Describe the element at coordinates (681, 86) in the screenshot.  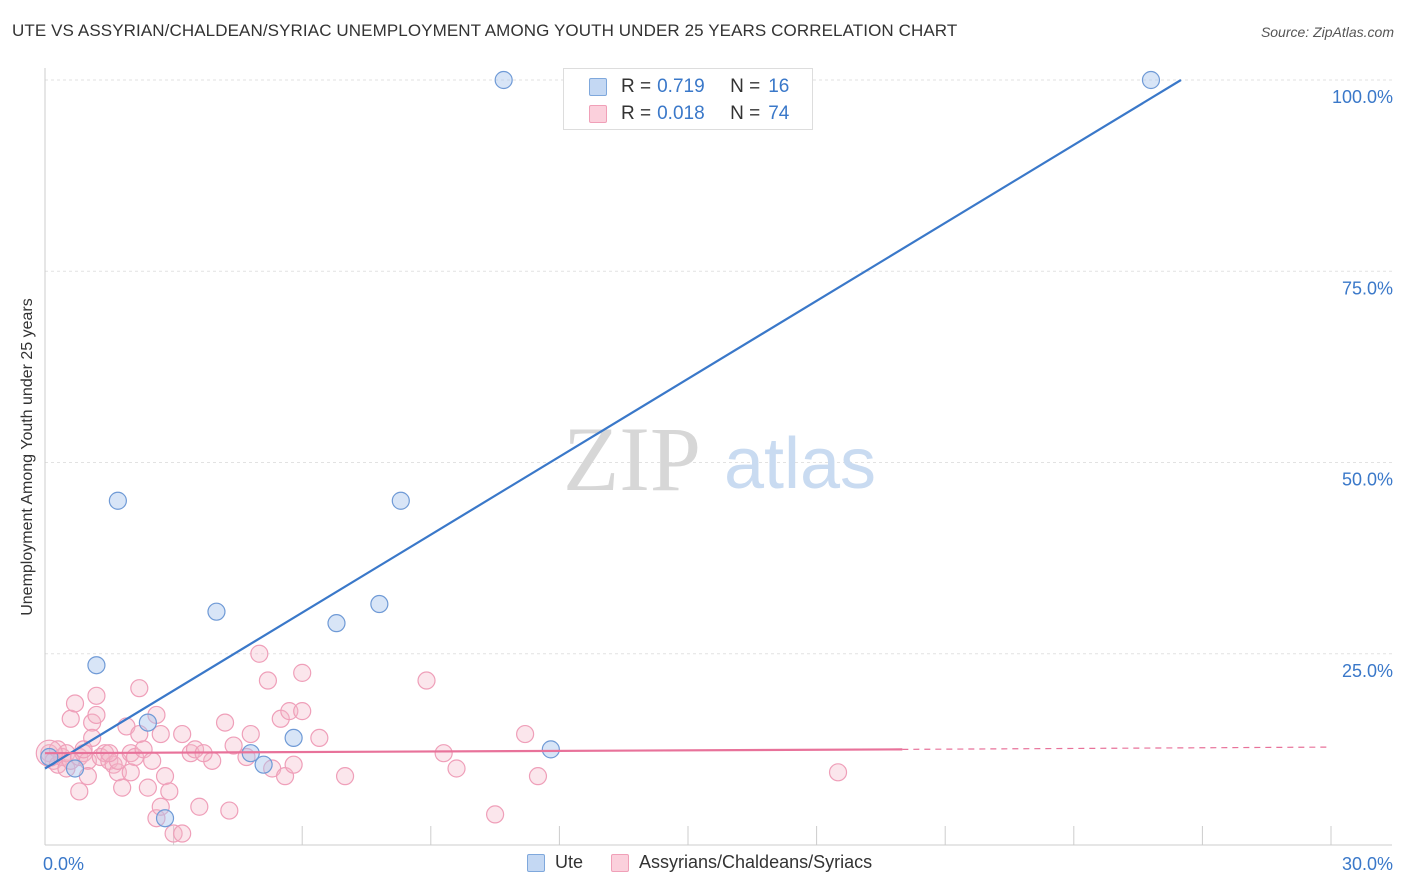
I see `legend-r-value: 0.719` at that location.